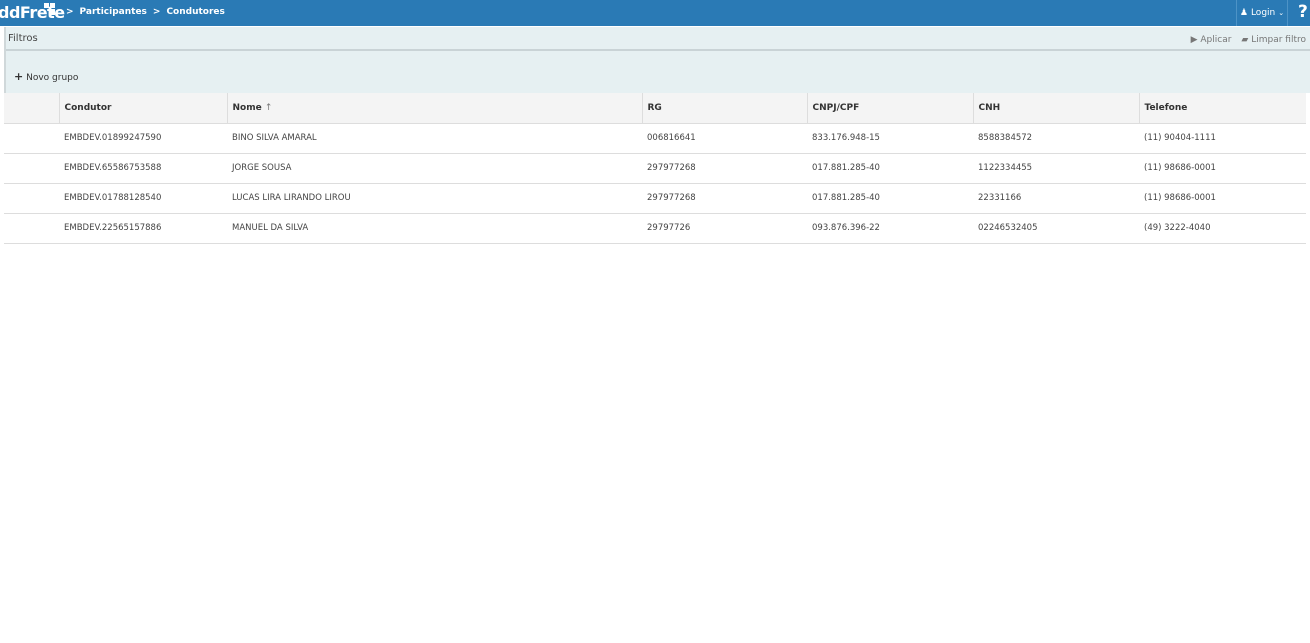  What do you see at coordinates (143, 168) in the screenshot?
I see `cell-condutor: EMBDEV.65586753588` at bounding box center [143, 168].